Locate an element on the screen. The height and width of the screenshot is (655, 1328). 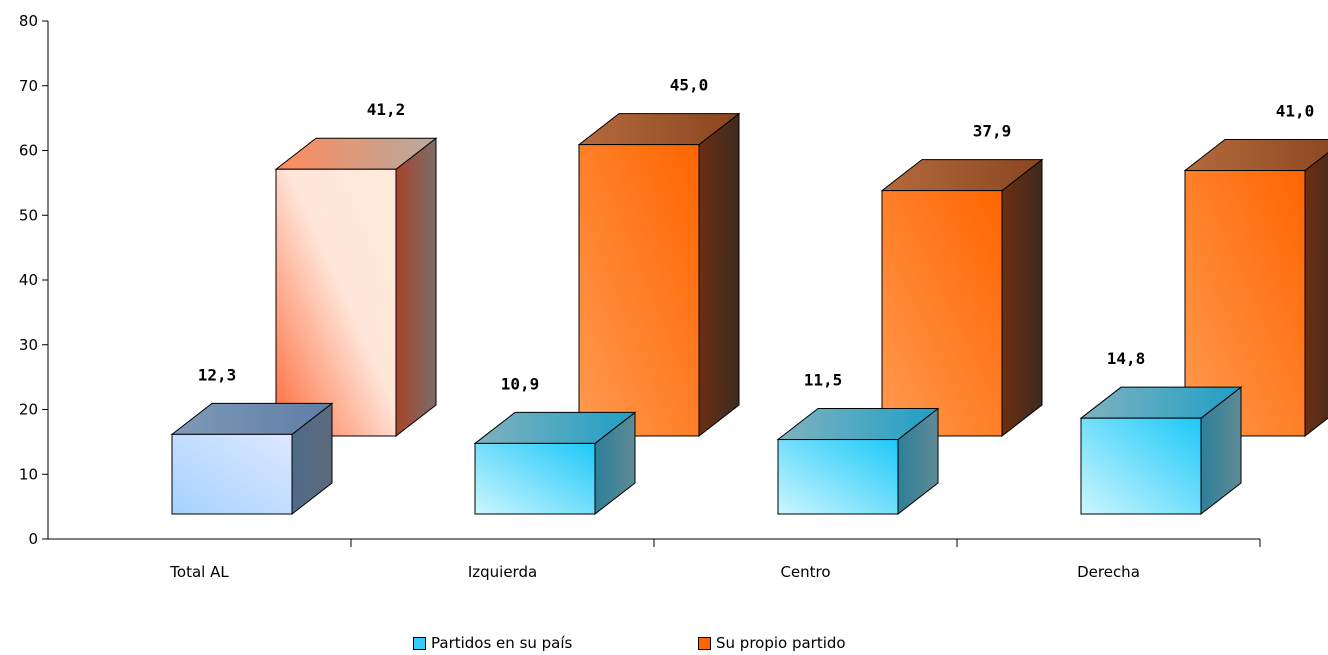
legend-label-partidos-en-su-pais: Partidos en su país is located at coordinates (502, 643).